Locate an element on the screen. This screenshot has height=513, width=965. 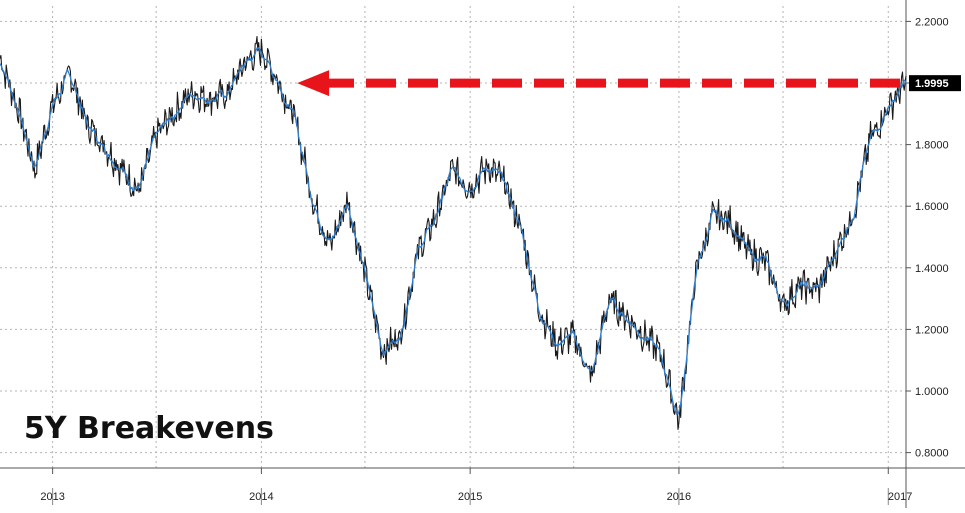
y-tick-label: 1.6000 is located at coordinates (932, 207).